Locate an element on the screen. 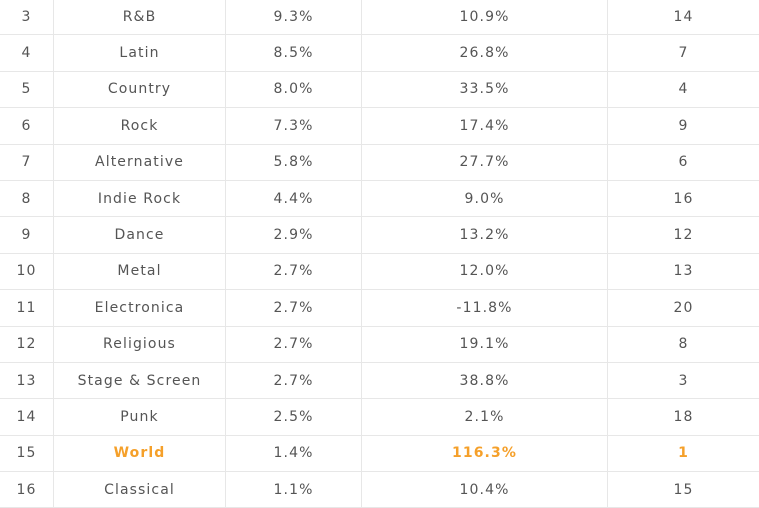 This screenshot has width=759, height=508. growth-cell: 9.0% is located at coordinates (485, 198).